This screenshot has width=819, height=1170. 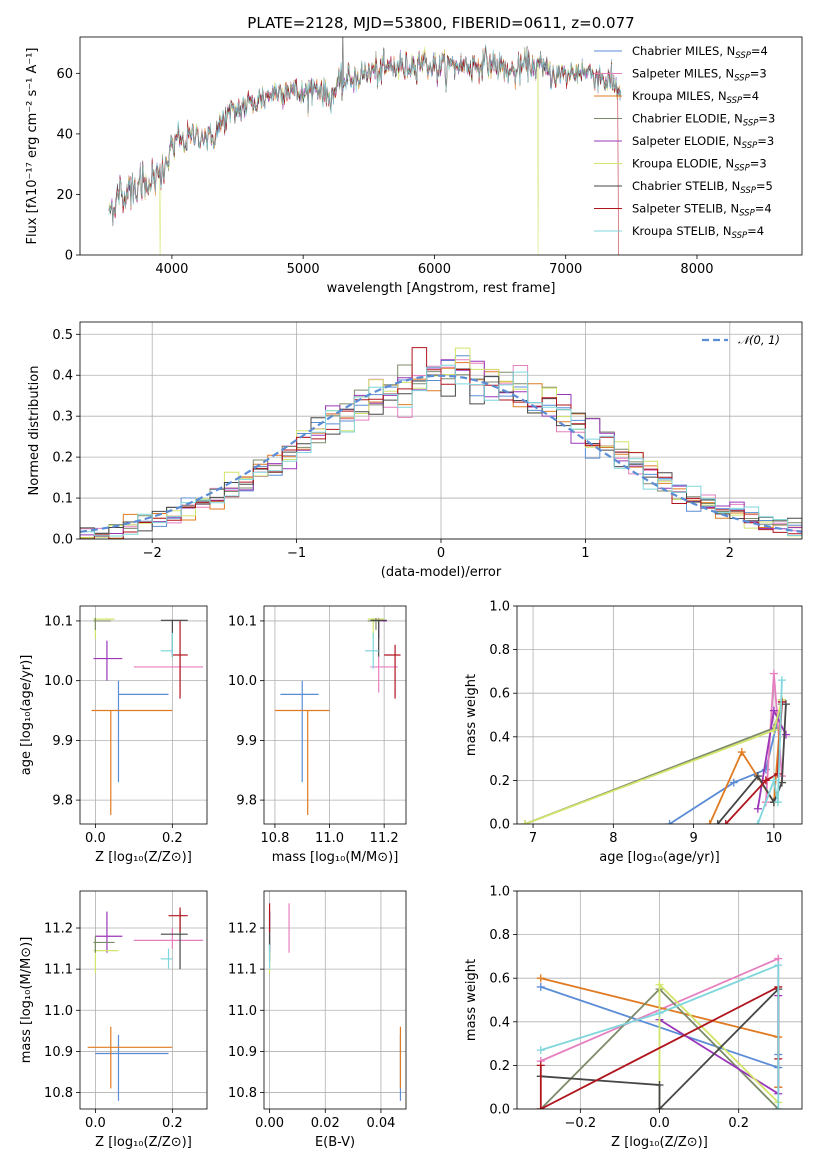 What do you see at coordinates (471, 1000) in the screenshot?
I see `y-axis-label: mass weight` at bounding box center [471, 1000].